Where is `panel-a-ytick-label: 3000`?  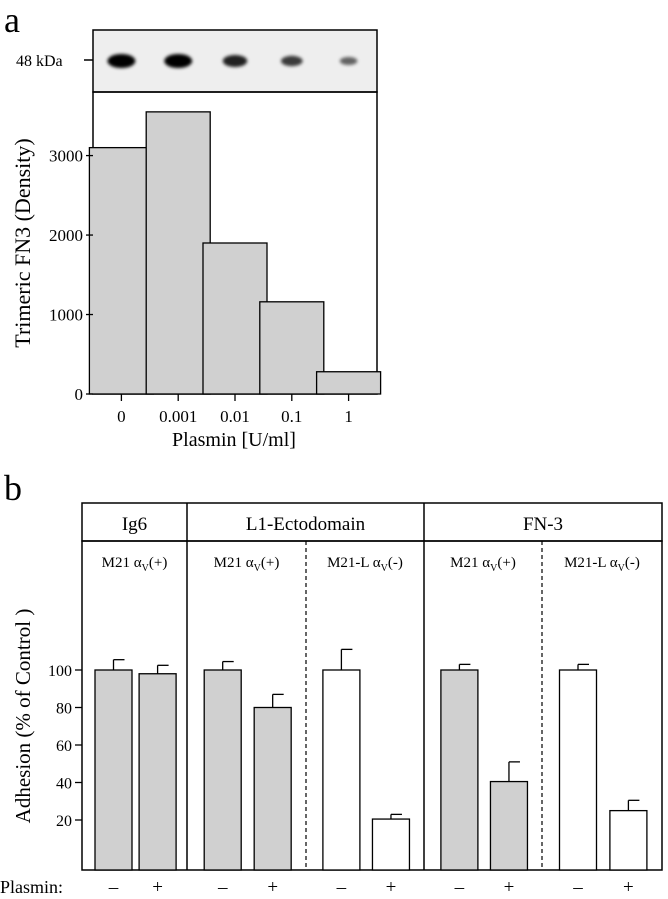
panel-a-ytick-label: 3000 is located at coordinates (66, 156).